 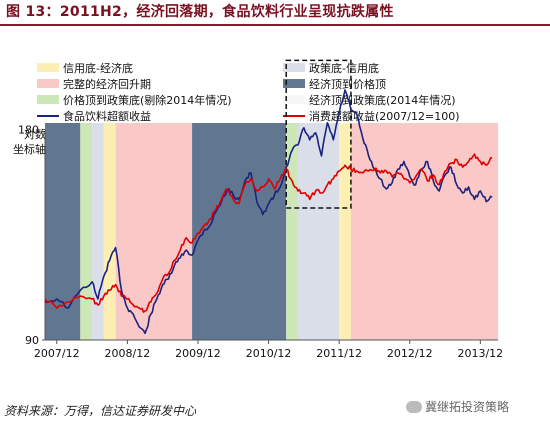 What do you see at coordinates (147, 100) in the screenshot?
I see `legend-label-4: 价格顶到政策底(剔除2014年情况)` at bounding box center [147, 100].